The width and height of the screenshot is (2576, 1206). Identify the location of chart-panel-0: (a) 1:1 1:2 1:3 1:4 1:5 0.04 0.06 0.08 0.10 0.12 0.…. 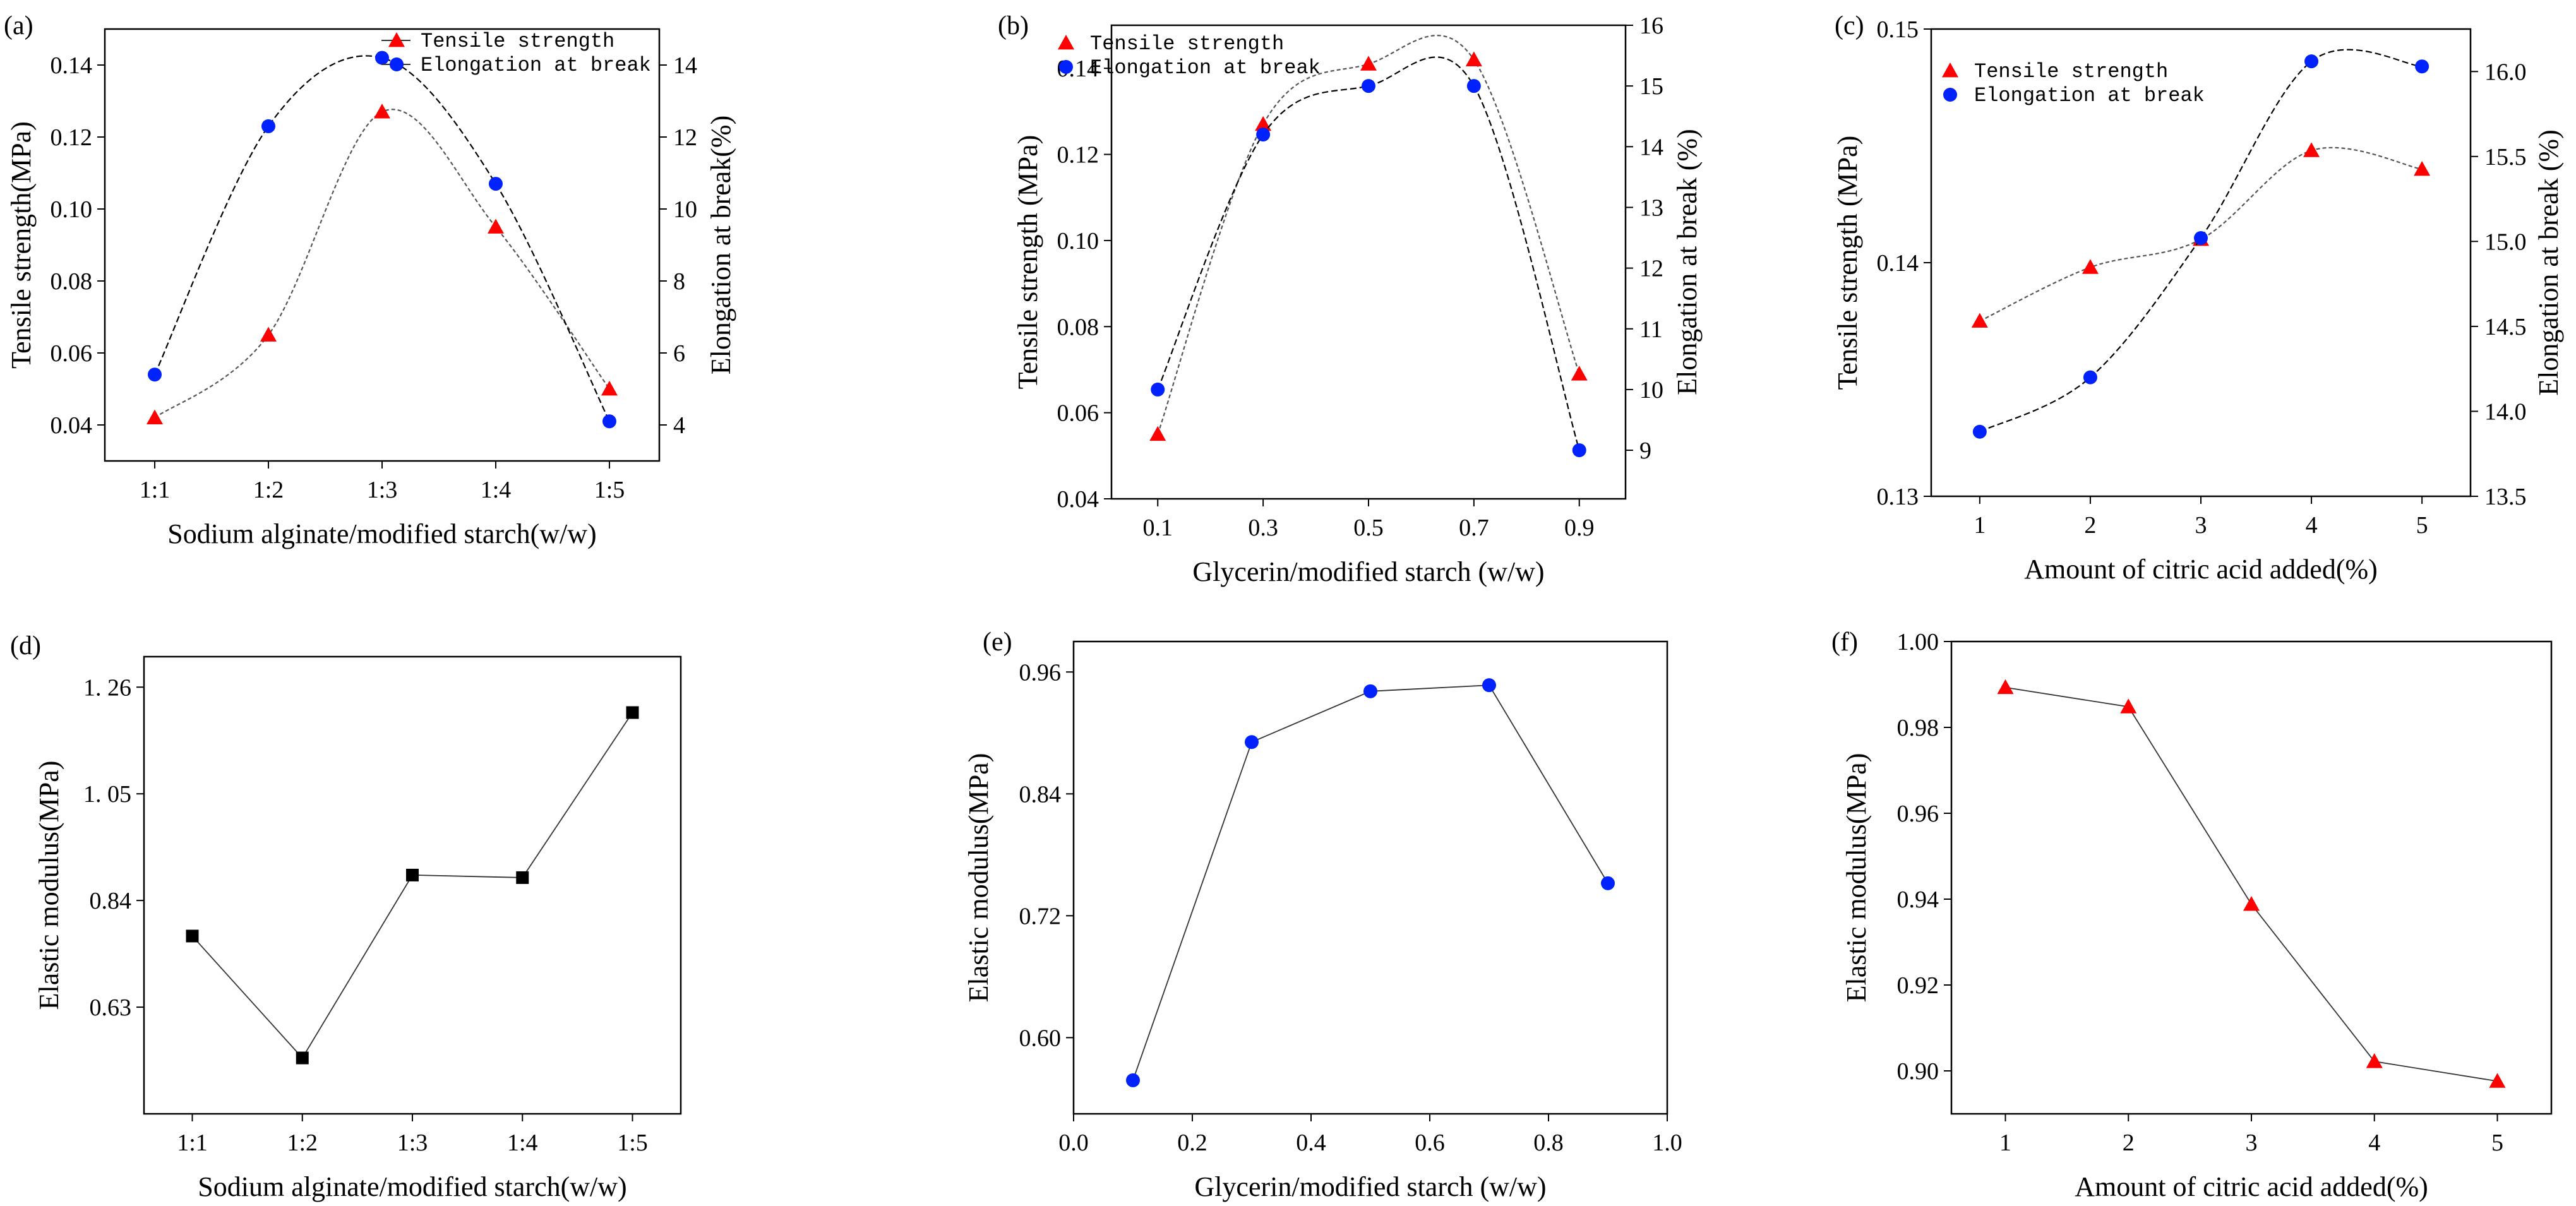
(370, 280).